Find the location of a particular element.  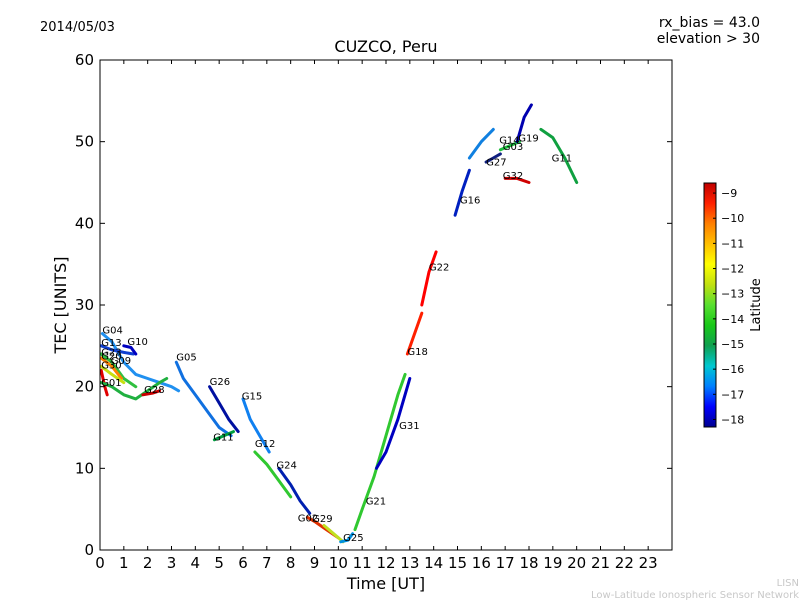

sat-label-g23-3: G23 is located at coordinates (111, 353).